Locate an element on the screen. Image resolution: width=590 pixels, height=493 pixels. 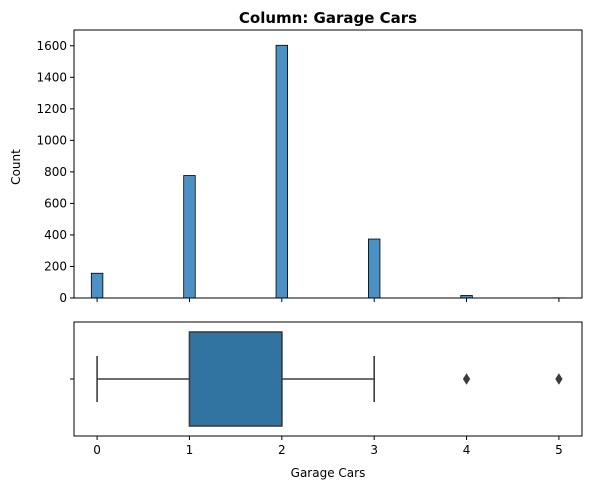
x-axis-label: Garage Cars is located at coordinates (328, 473).